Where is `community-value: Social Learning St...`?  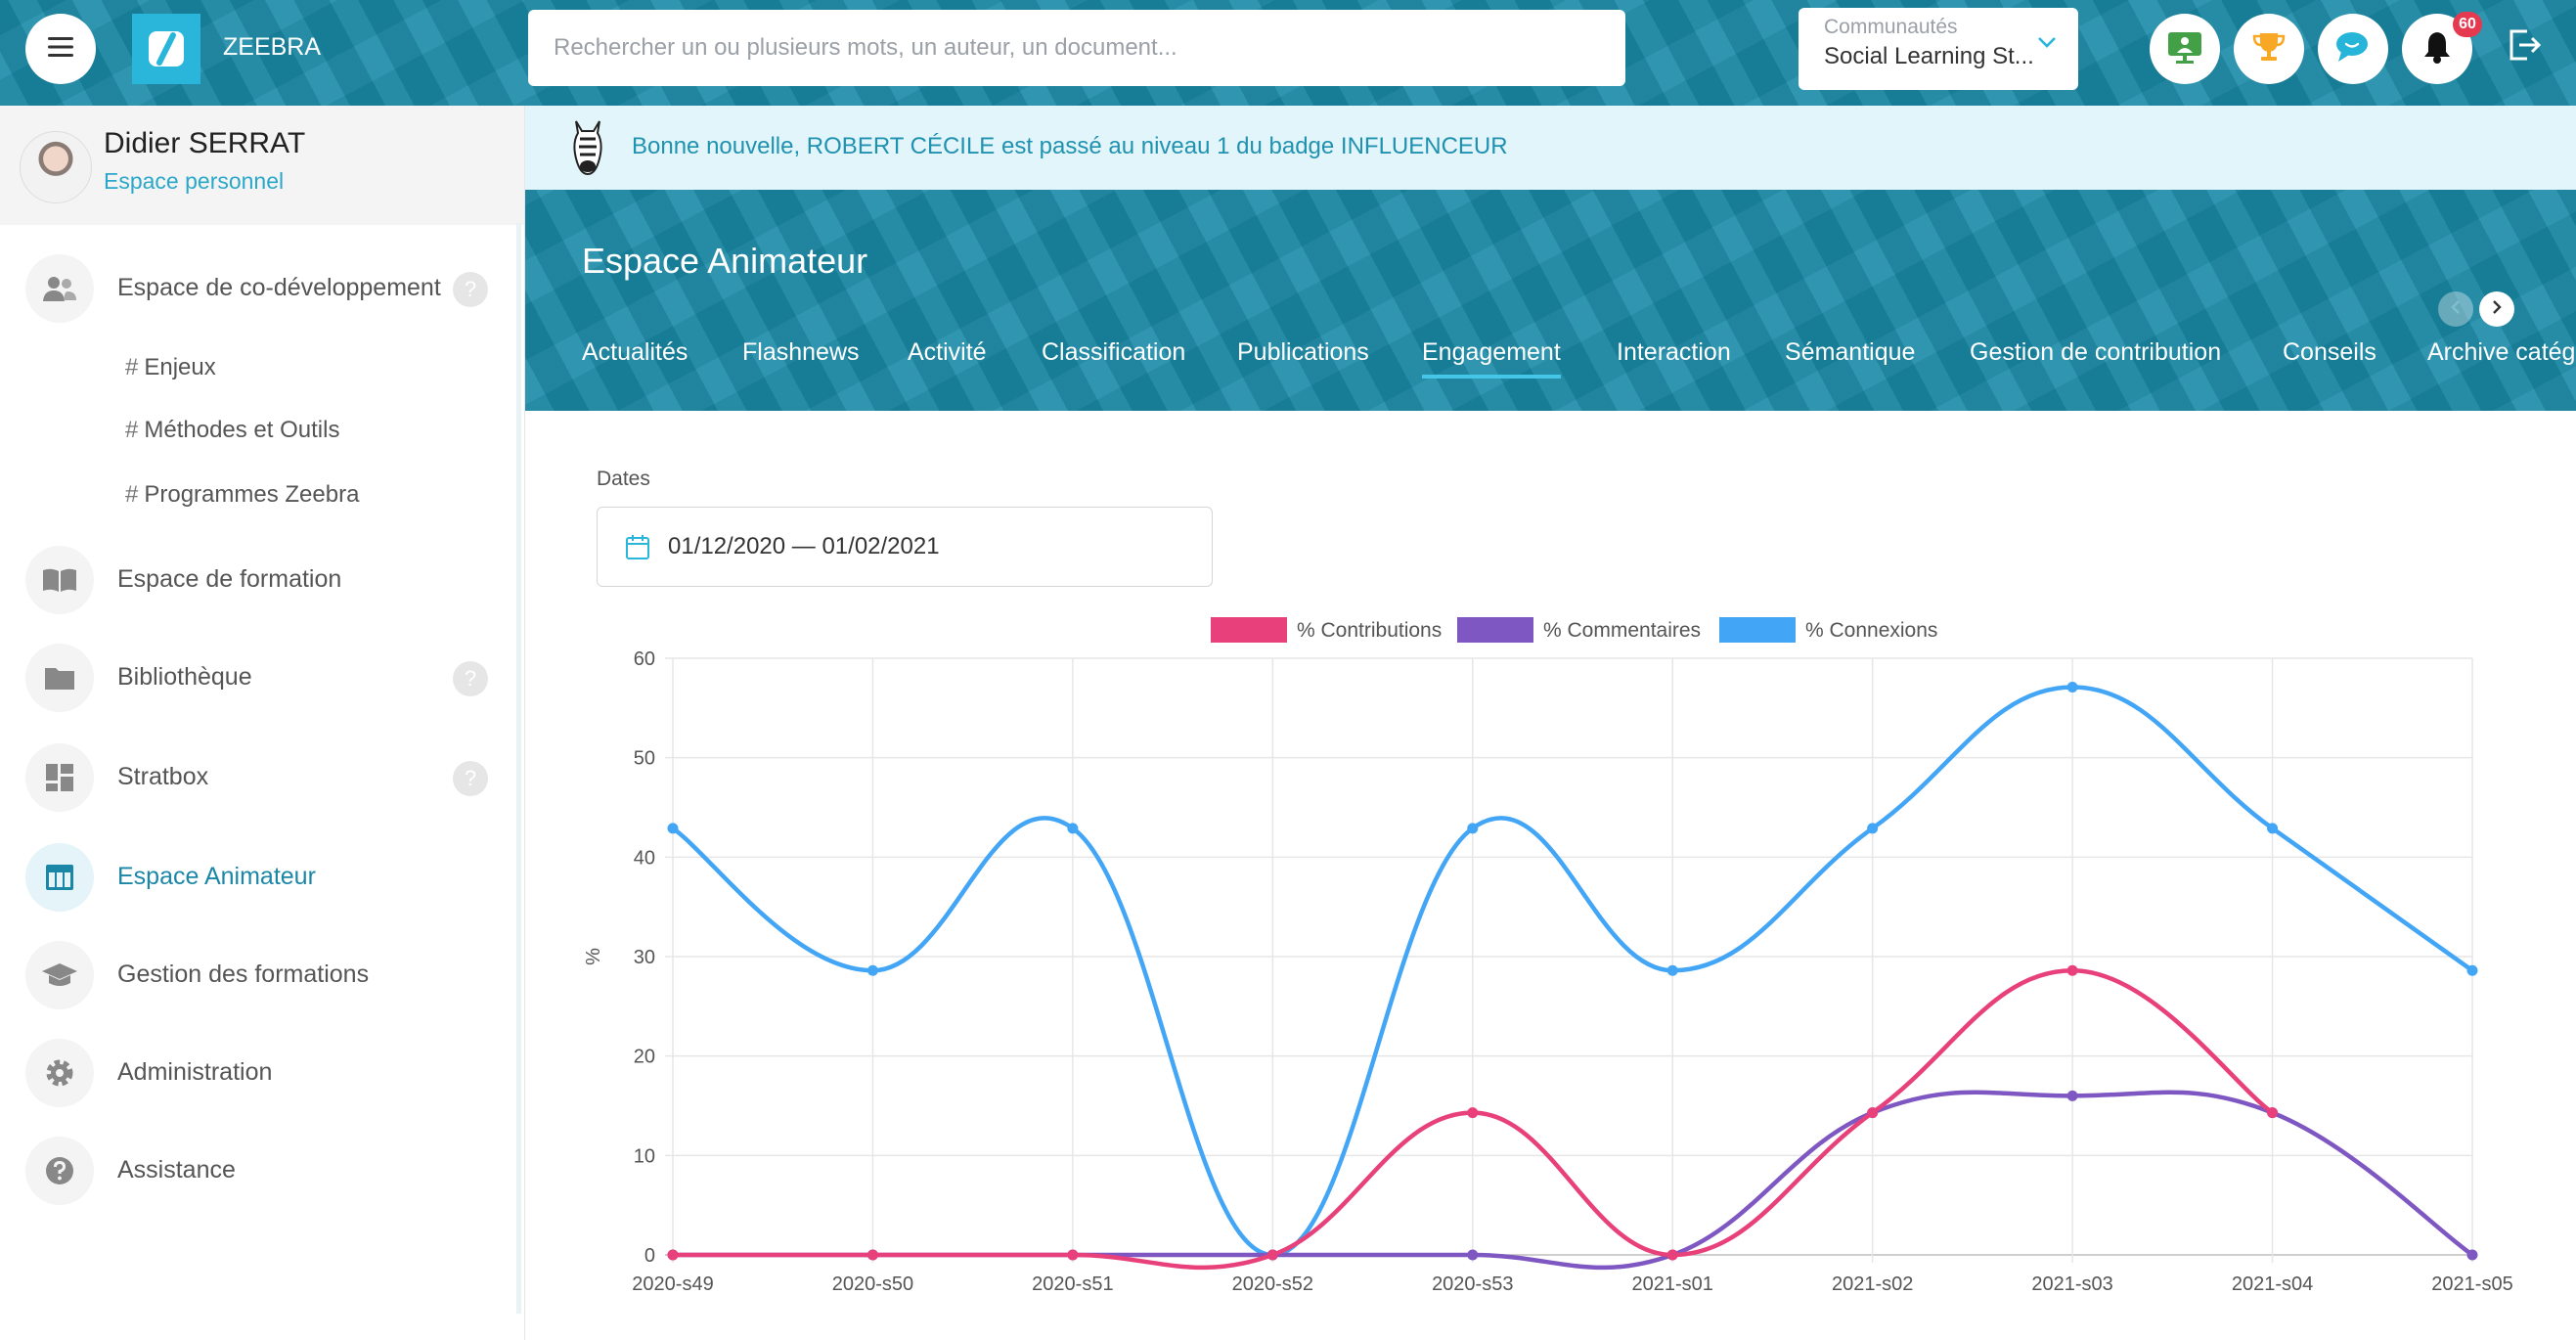 community-value: Social Learning St... is located at coordinates (1929, 56).